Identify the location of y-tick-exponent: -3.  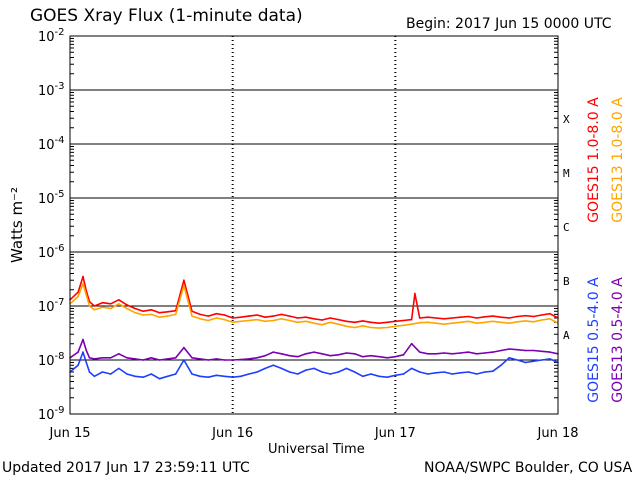
(60, 86).